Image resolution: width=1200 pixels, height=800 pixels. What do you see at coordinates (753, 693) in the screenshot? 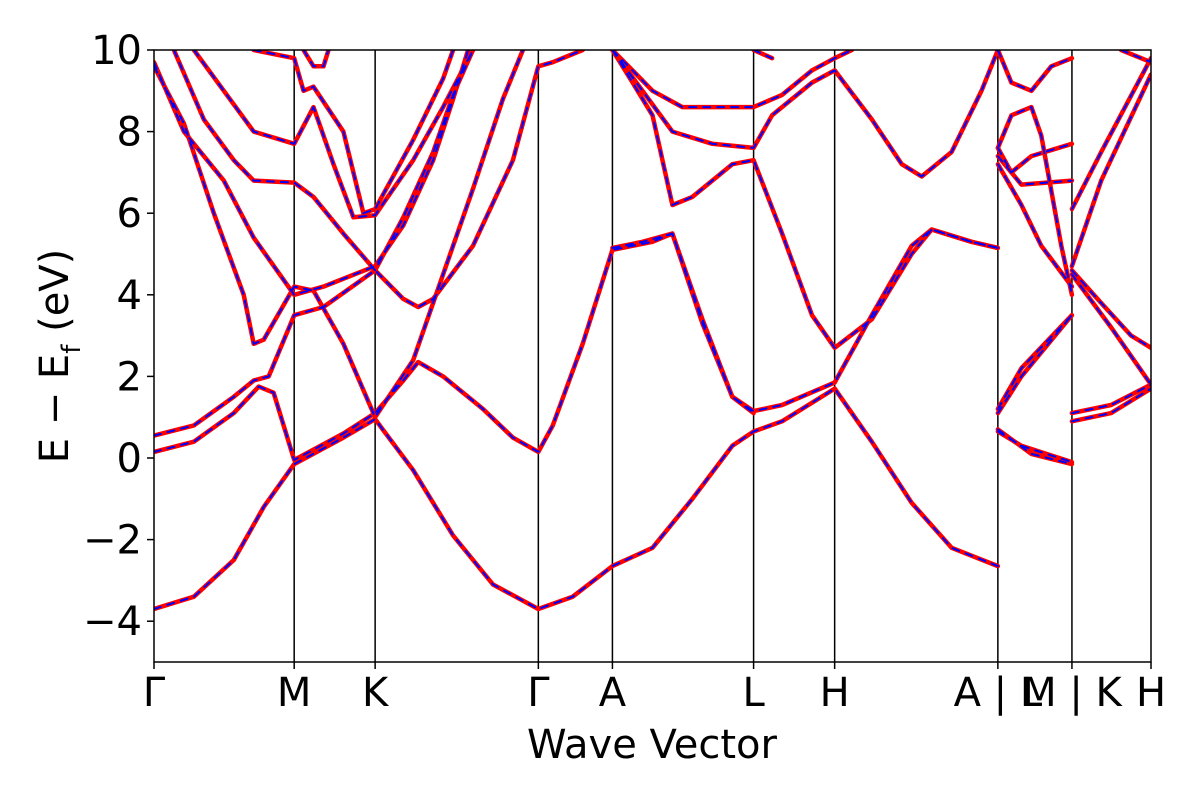
I see `x-tick-label: L` at bounding box center [753, 693].